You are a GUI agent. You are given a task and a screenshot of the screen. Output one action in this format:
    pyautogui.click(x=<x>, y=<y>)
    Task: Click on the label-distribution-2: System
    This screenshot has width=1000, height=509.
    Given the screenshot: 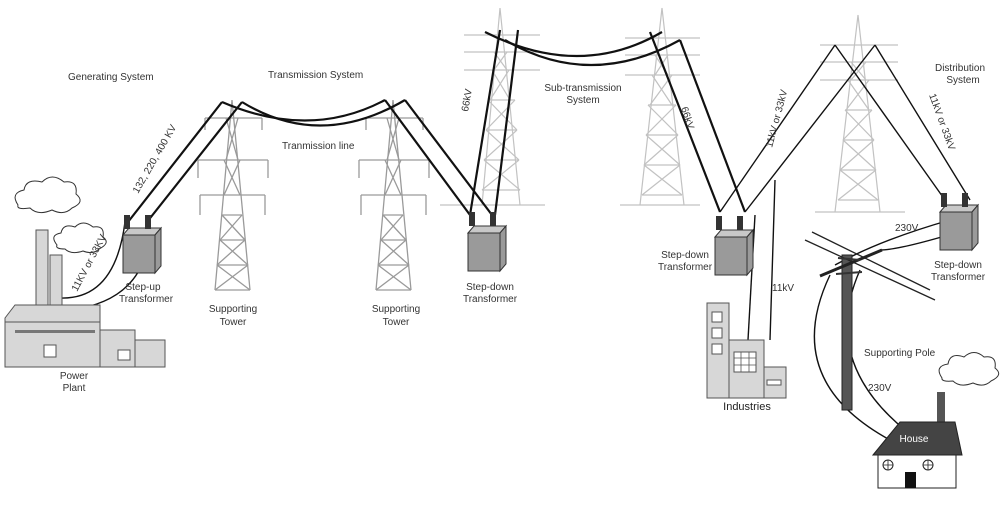 What is the action you would take?
    pyautogui.click(x=962, y=80)
    